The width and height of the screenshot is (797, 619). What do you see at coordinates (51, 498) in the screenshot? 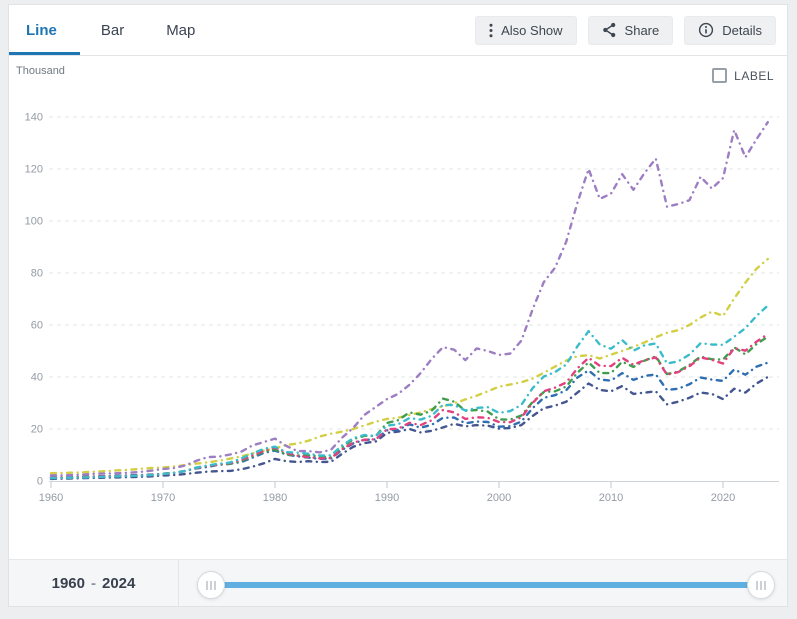
I see `svg-text: 1960` at bounding box center [51, 498].